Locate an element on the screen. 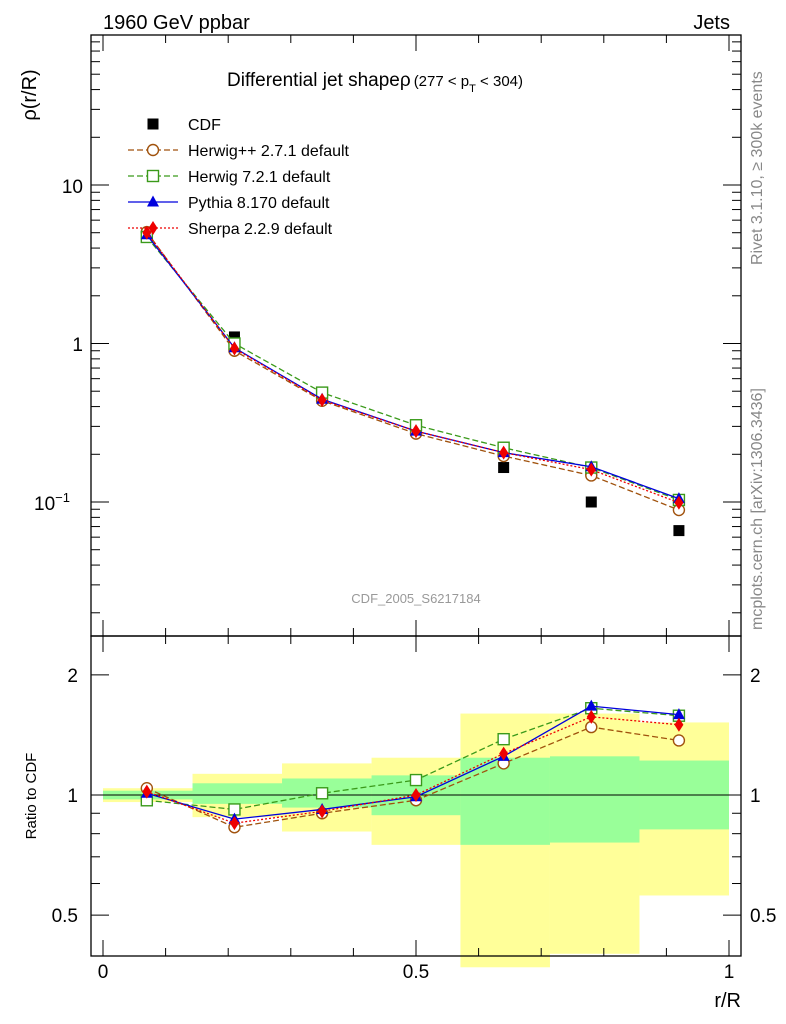  side-label-bottom: mcplots.cern.ch [arXiv:1306.3436] is located at coordinates (757, 509).